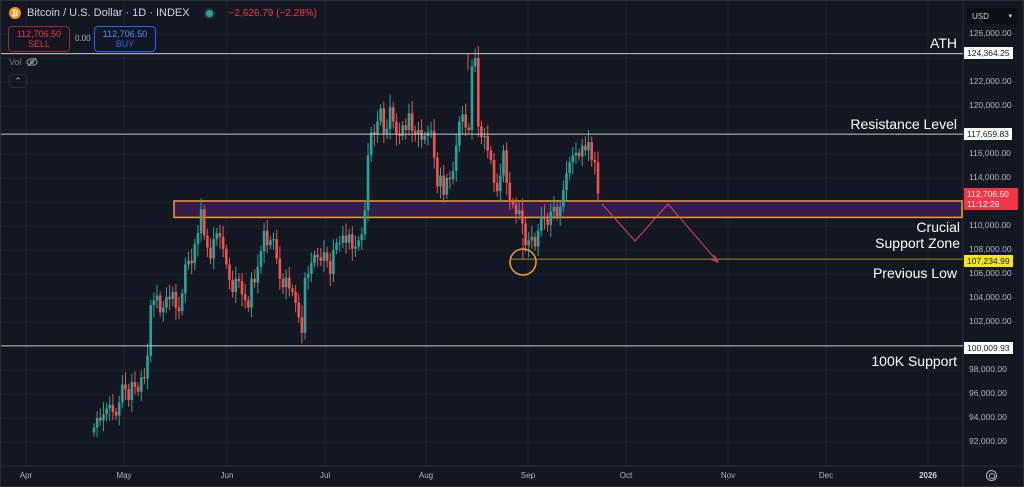  What do you see at coordinates (991, 475) in the screenshot?
I see `gear-icon` at bounding box center [991, 475].